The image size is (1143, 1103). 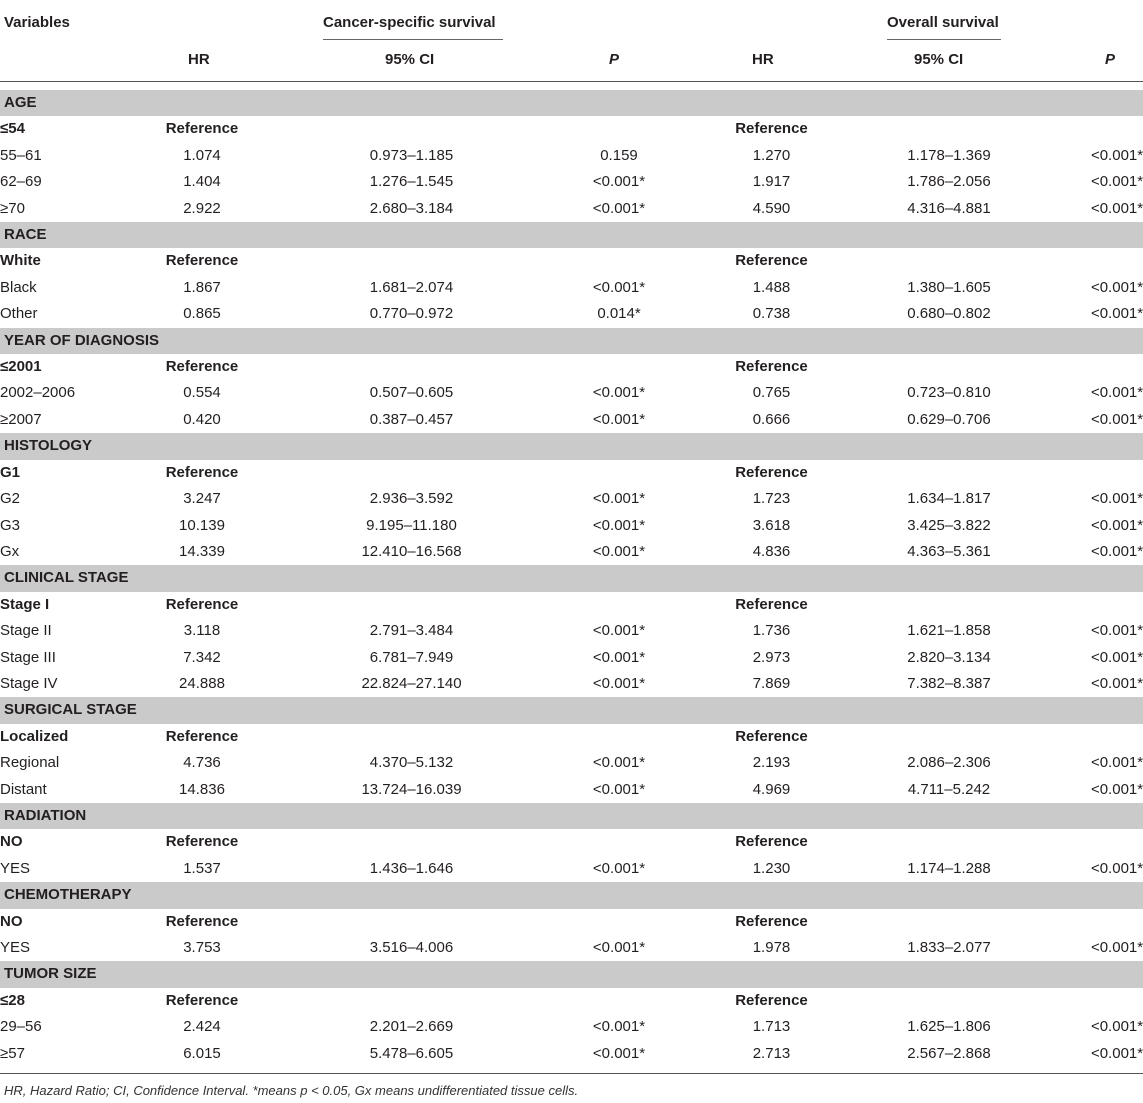 I want to click on hr-css-cell: 14.339, so click(x=202, y=551).